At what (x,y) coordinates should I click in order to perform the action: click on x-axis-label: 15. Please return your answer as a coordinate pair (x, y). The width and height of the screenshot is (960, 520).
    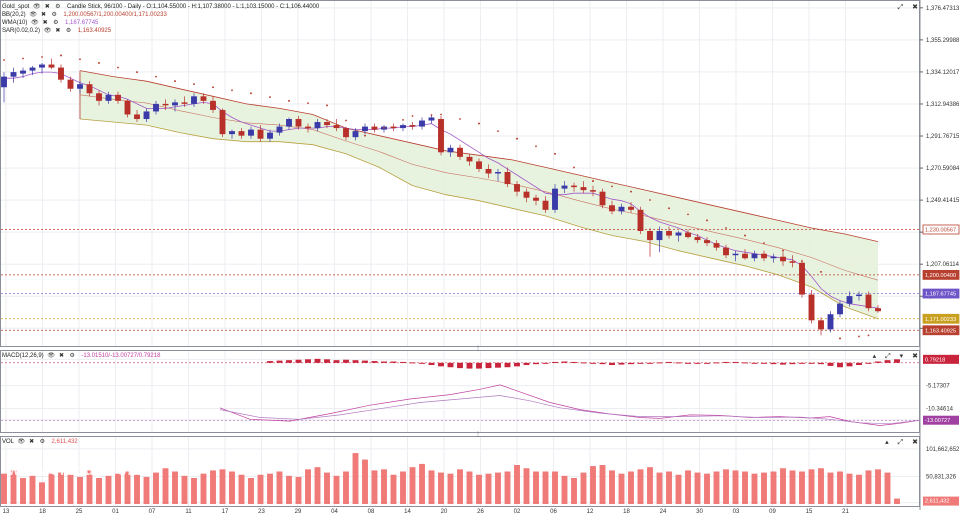
    Looking at the image, I should click on (809, 512).